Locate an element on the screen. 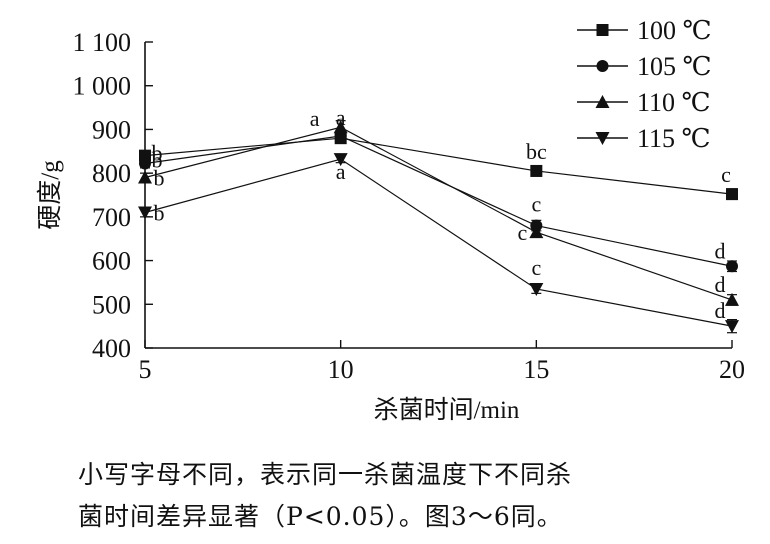 This screenshot has height=544, width=770. significance-label: bc is located at coordinates (536, 151).